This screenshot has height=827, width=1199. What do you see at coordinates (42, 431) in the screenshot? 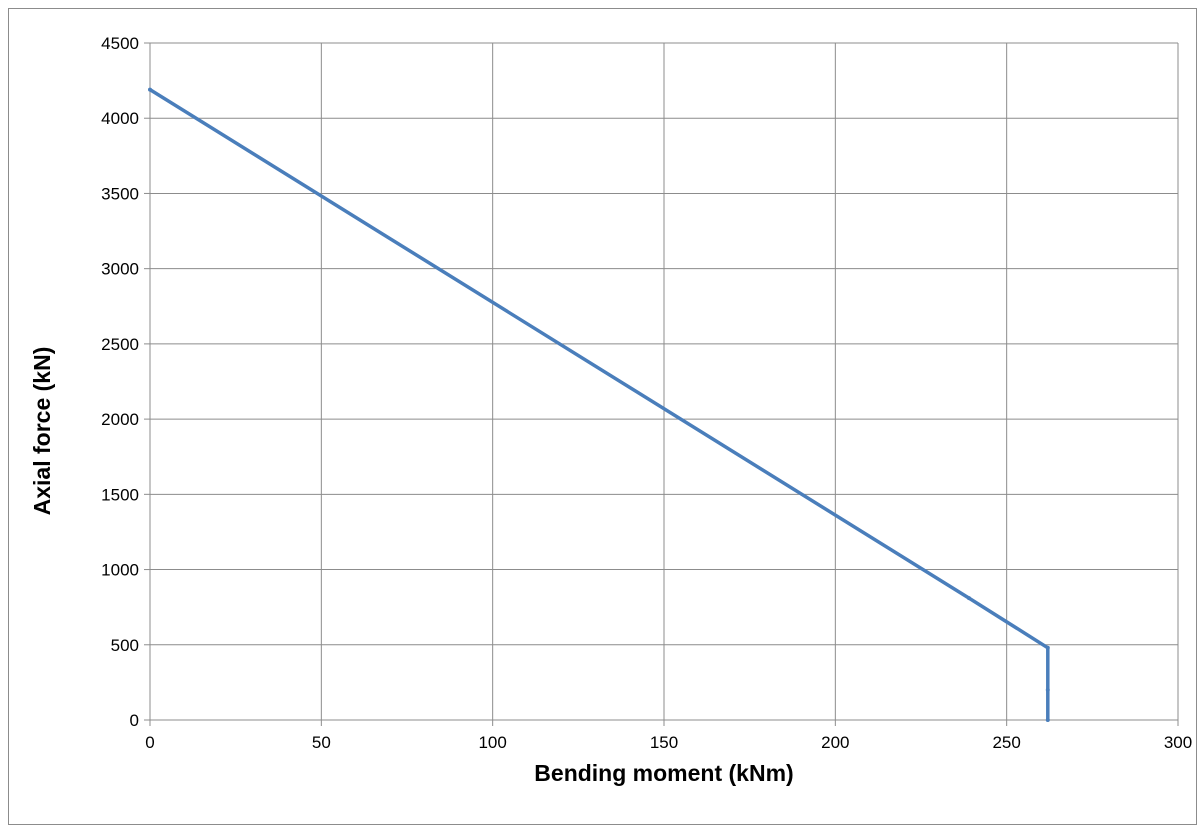
I see `y-axis-title: Axial force (kN)` at bounding box center [42, 431].